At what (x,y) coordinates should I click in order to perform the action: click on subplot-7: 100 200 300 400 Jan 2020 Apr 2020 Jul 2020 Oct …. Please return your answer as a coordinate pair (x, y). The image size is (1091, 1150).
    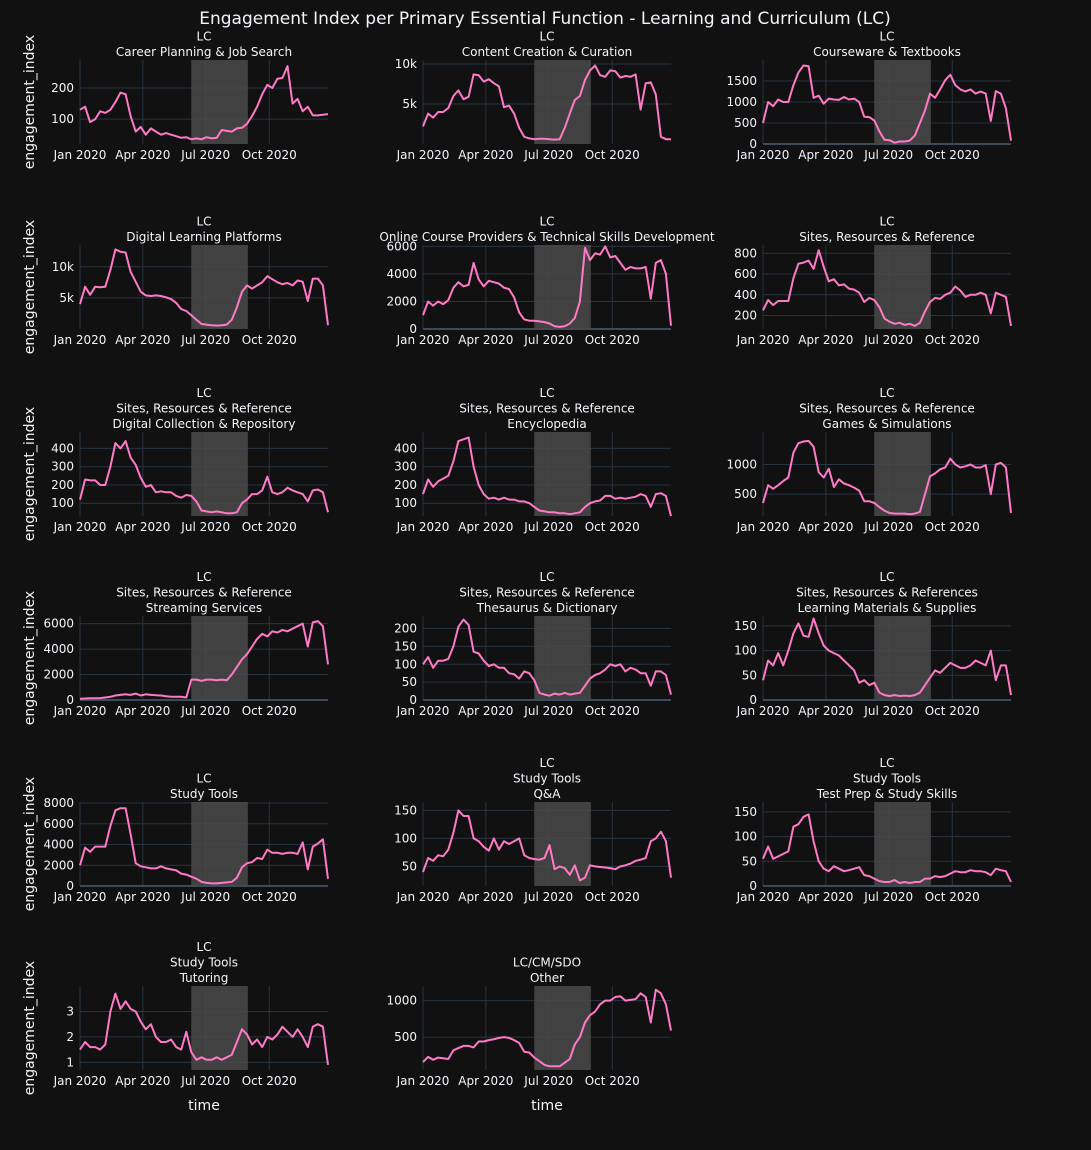
    Looking at the image, I should click on (175, 463).